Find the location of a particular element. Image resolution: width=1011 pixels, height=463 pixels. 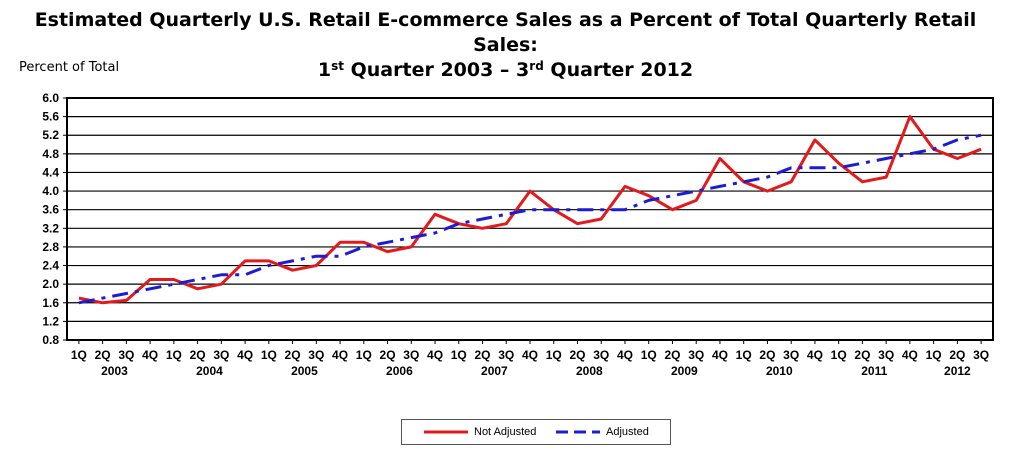

y-tick-label: 0.8 is located at coordinates (50, 340).